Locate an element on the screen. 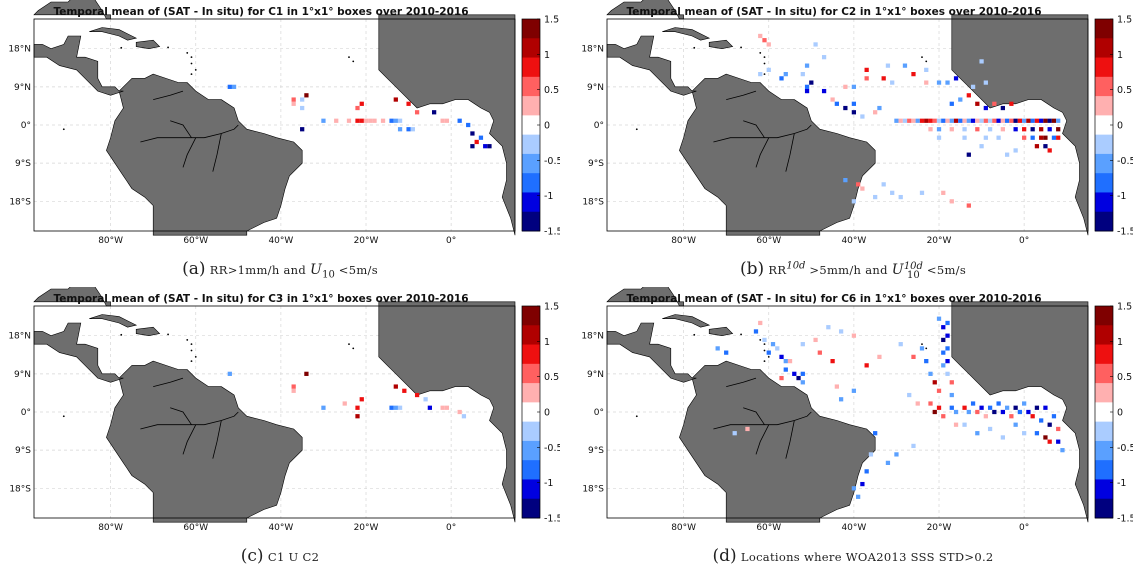 This screenshot has height=572, width=1133. y-tick-label: 9°N is located at coordinates (595, 375).